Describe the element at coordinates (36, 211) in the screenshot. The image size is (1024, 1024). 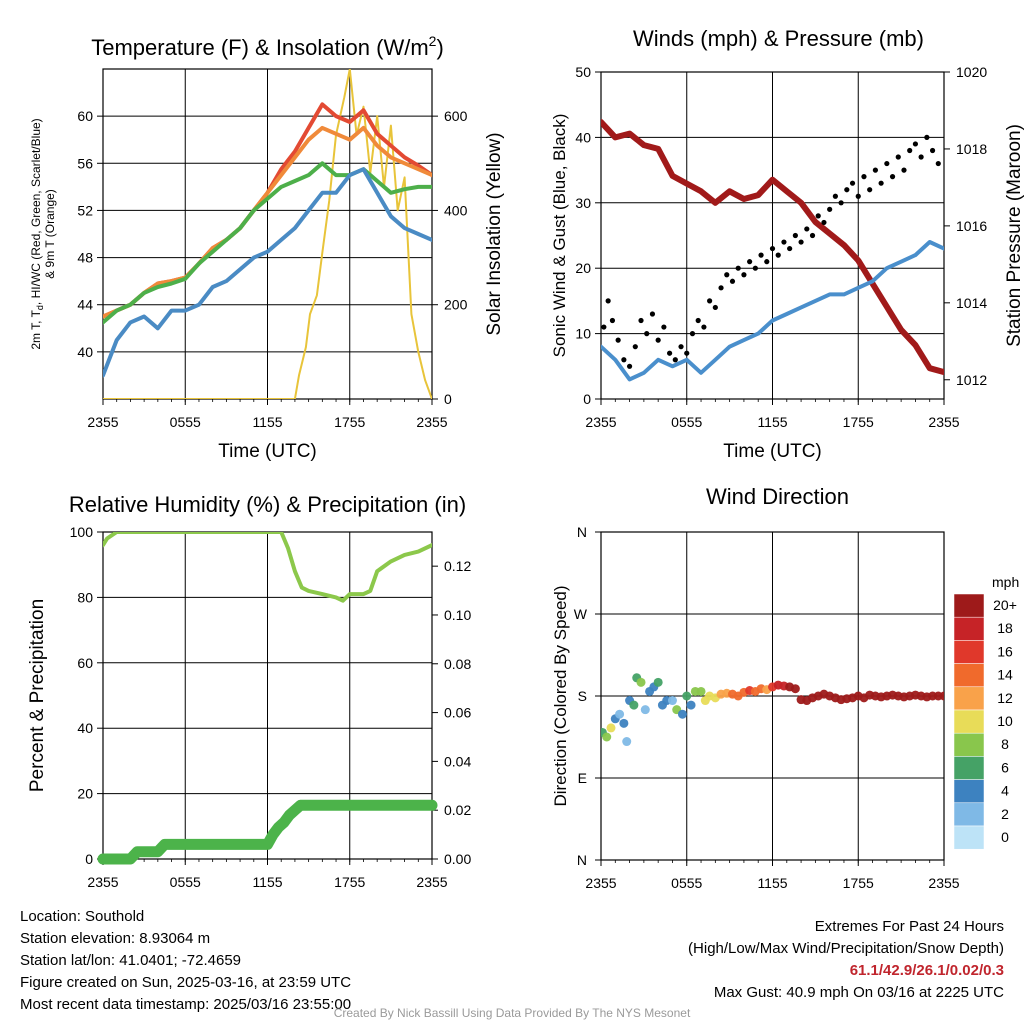
I see `y-label-part: , HI/WC (Red, Green, Scarlet/Blue)` at that location.